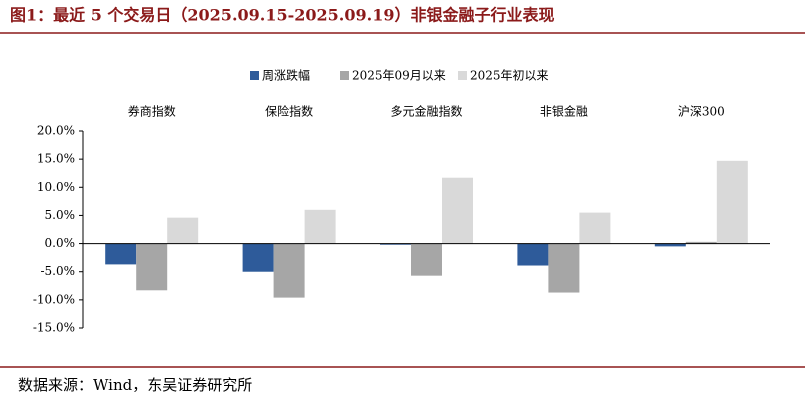 This screenshot has width=805, height=402. I want to click on y-tick-label: -10.0%, so click(54, 299).